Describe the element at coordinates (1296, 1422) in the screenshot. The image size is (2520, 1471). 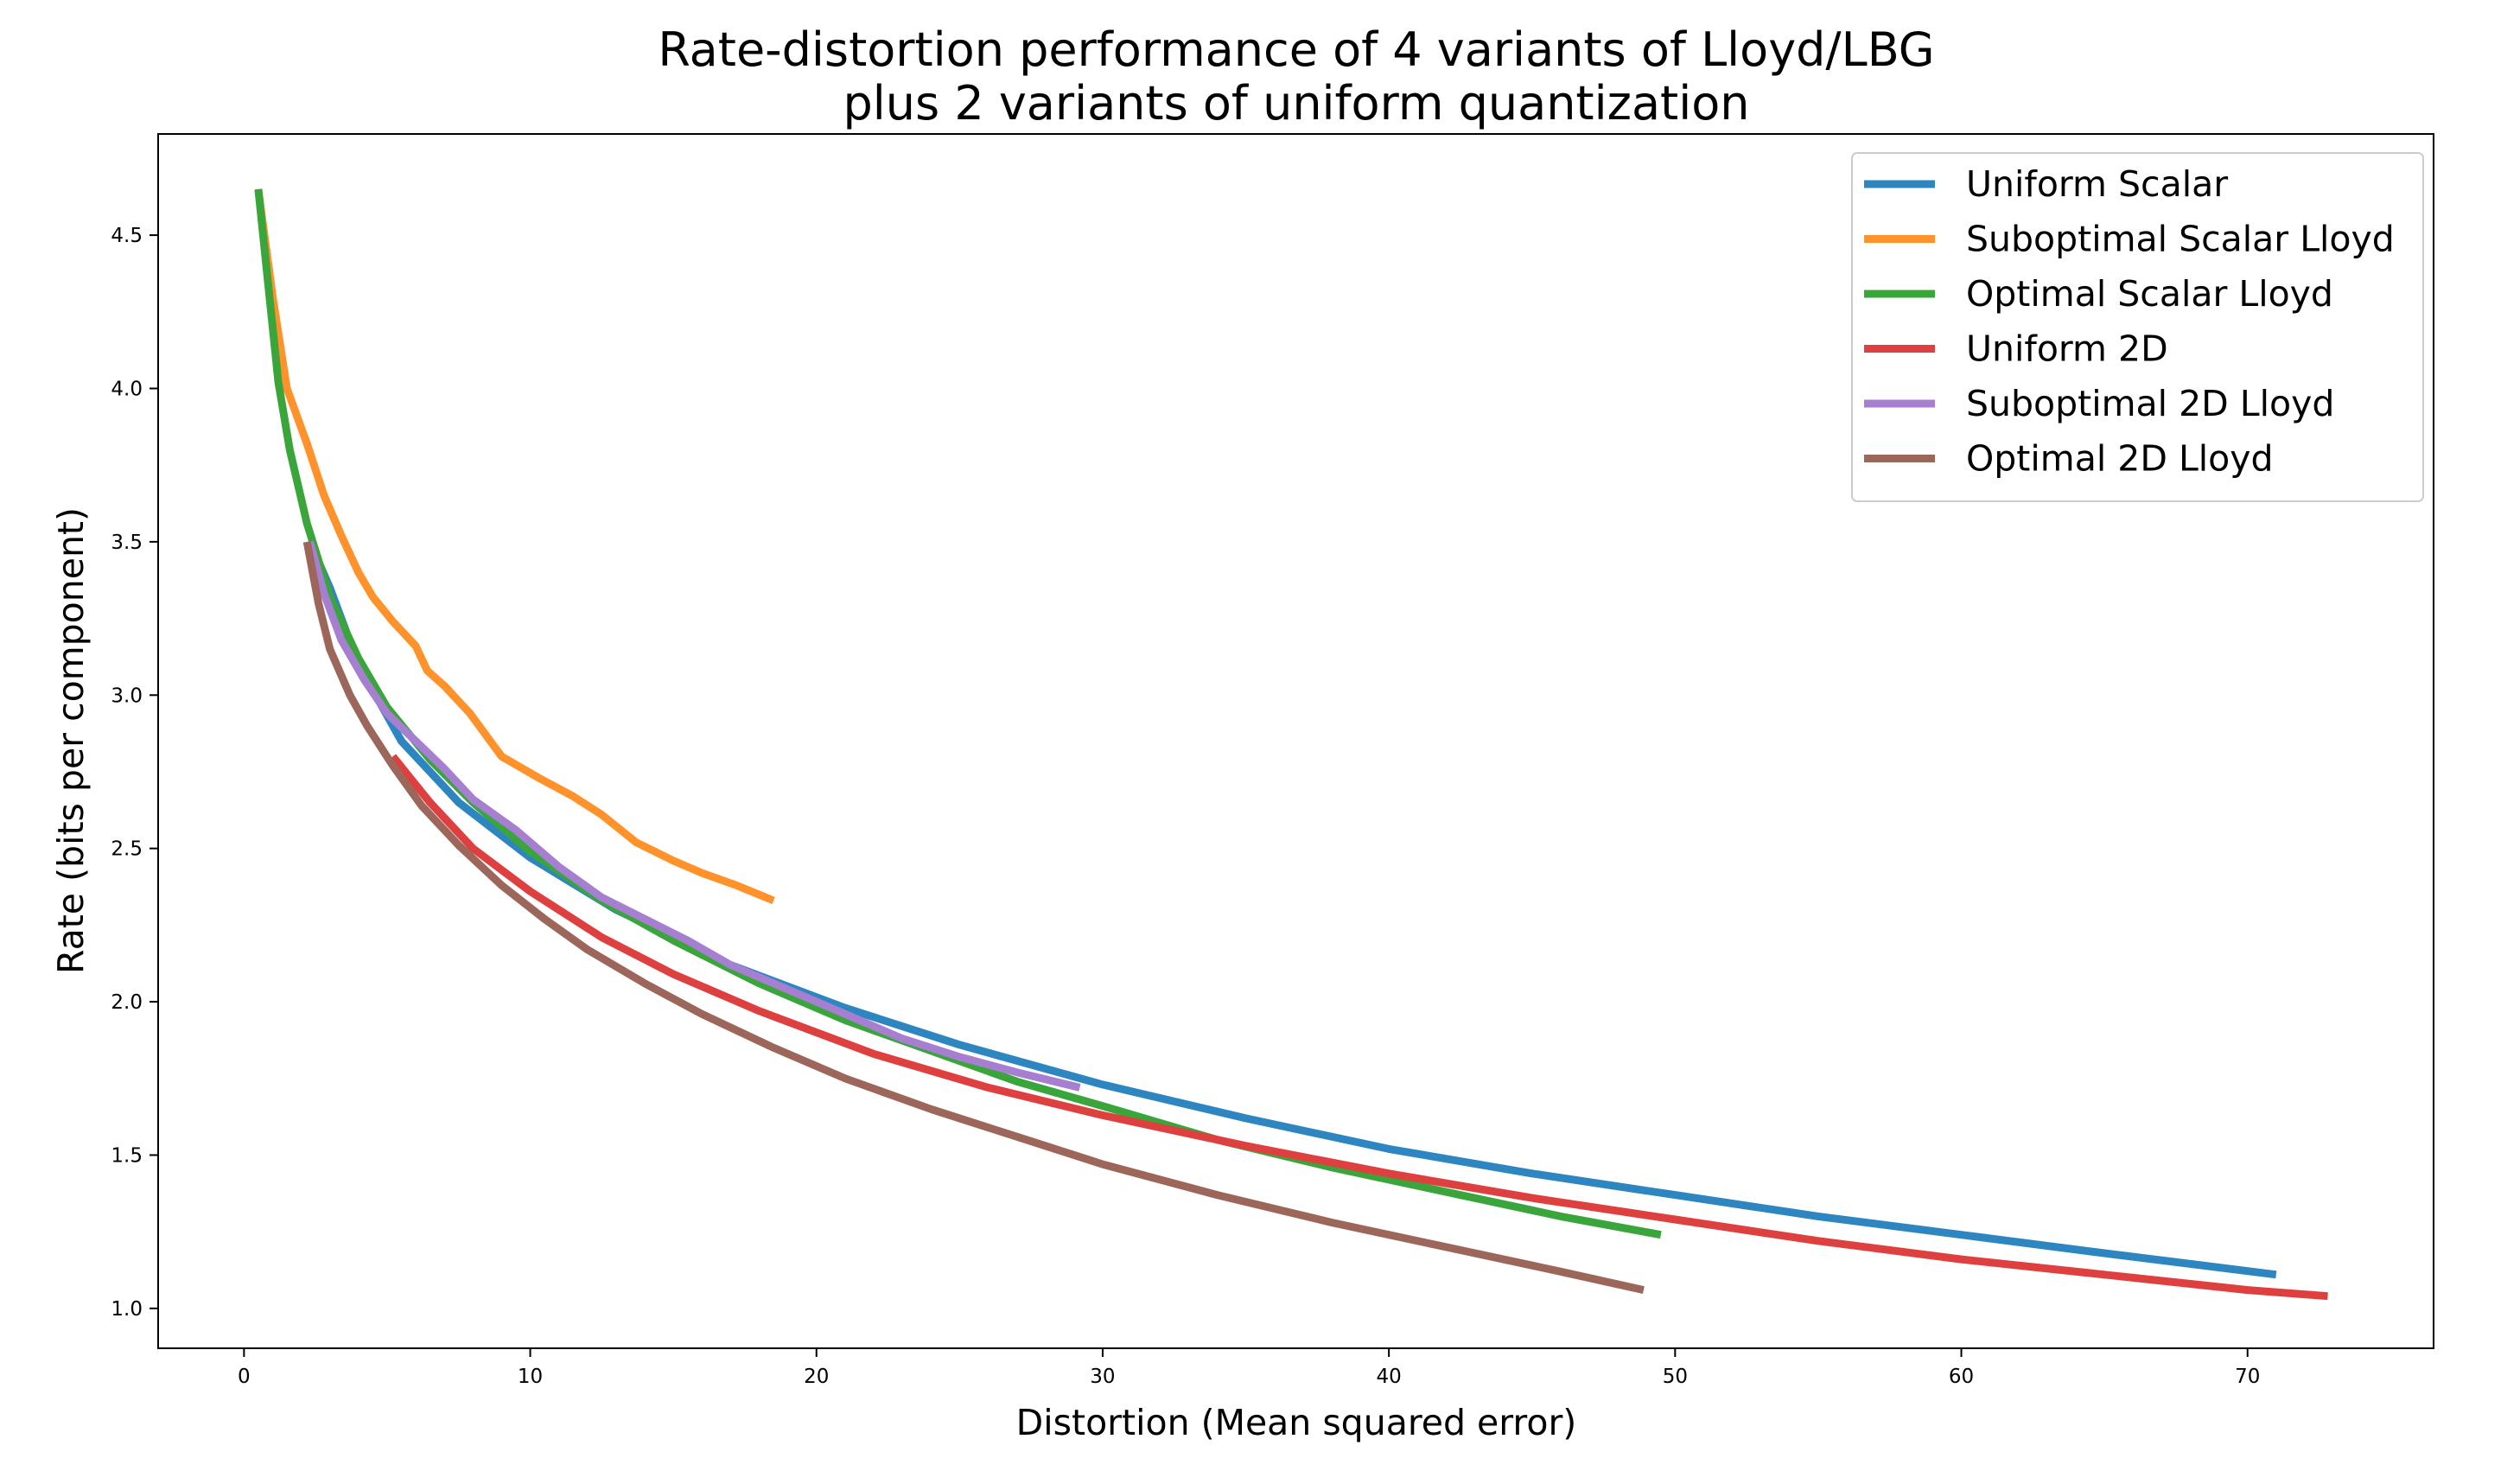
I see `x-axis-label: Distortion (Mean squared error)` at that location.